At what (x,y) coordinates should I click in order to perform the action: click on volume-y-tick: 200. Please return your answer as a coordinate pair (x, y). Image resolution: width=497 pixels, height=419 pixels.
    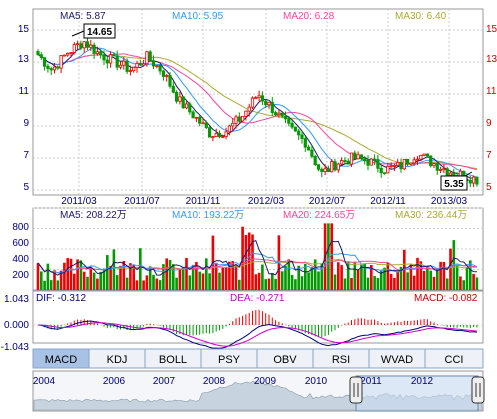
    Looking at the image, I should click on (20, 275).